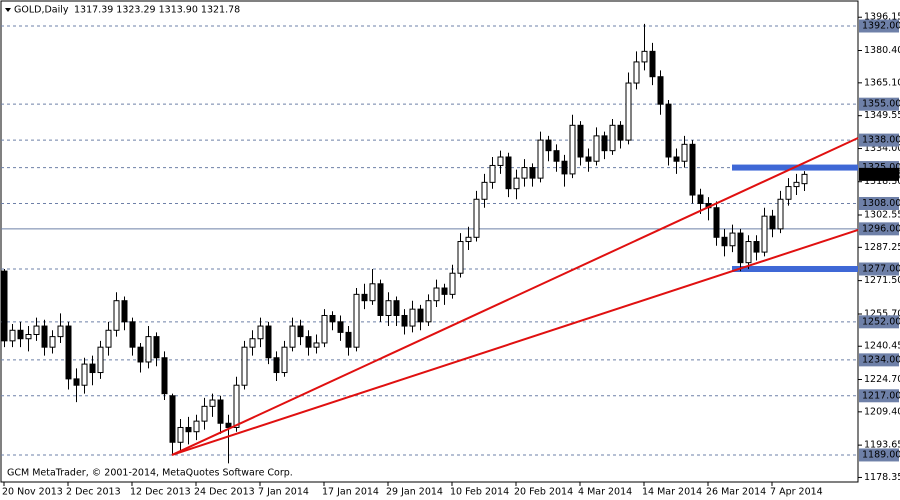 Image resolution: width=900 pixels, height=500 pixels. Describe the element at coordinates (881, 174) in the screenshot. I see `last-price-label: 1321.78` at that location.